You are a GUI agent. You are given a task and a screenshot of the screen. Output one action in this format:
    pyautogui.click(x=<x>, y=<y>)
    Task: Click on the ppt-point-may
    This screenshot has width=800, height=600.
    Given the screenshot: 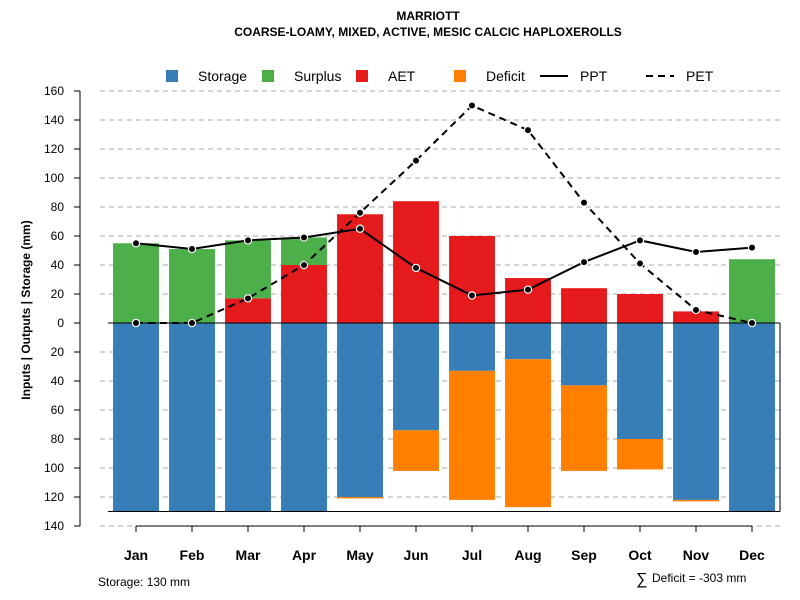 What is the action you would take?
    pyautogui.click(x=360, y=228)
    